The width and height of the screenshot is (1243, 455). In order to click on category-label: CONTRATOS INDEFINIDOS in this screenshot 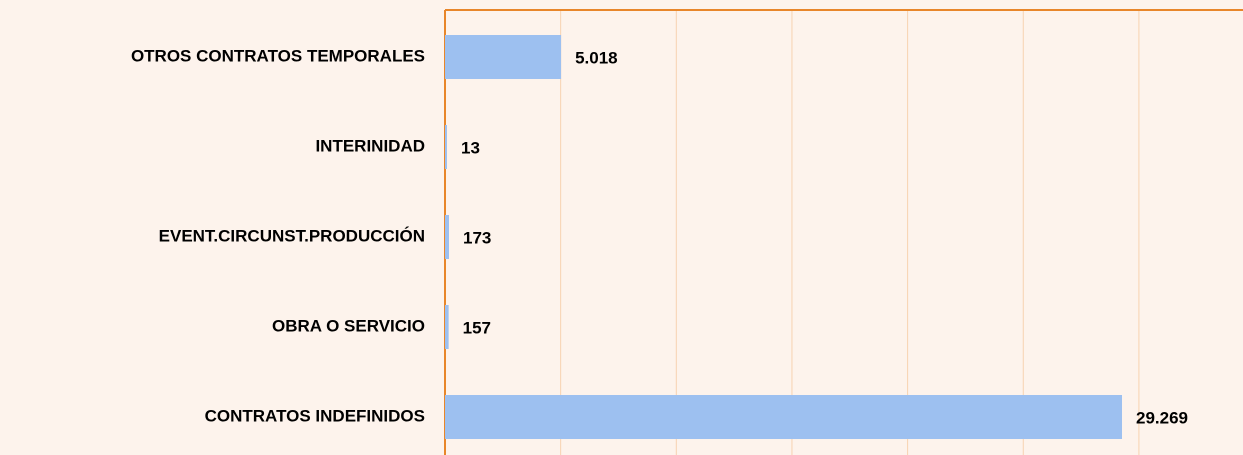, I will do `click(315, 415)`.